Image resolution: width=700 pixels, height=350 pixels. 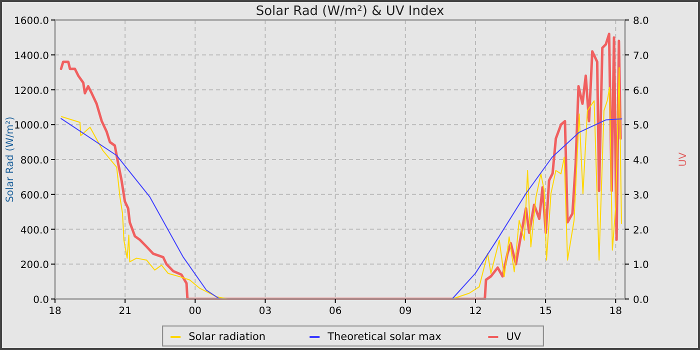 I want to click on x-tick-label: 15, so click(x=545, y=311).